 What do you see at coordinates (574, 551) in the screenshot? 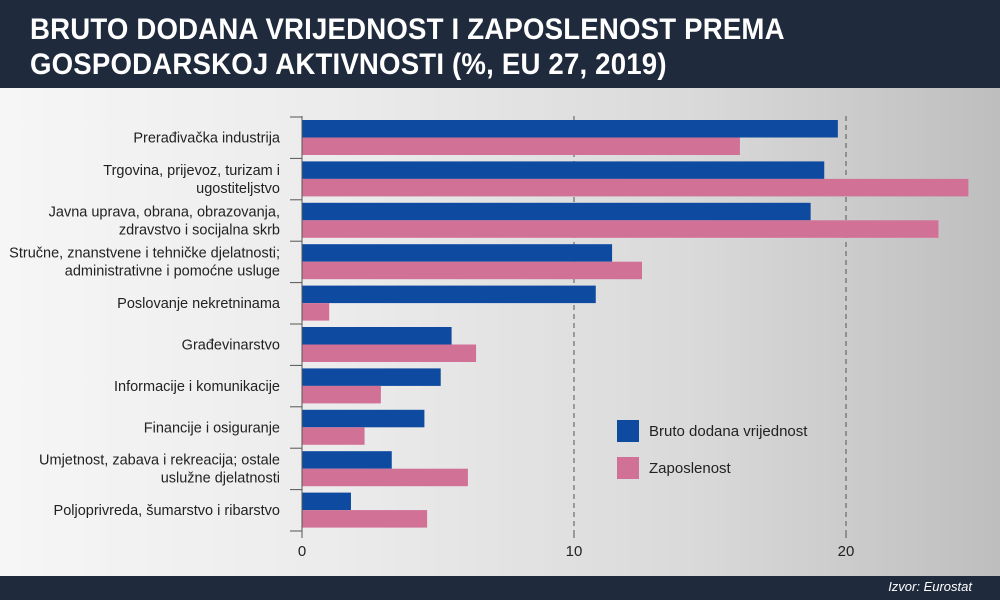
I see `x-tick-label: 10` at bounding box center [574, 551].